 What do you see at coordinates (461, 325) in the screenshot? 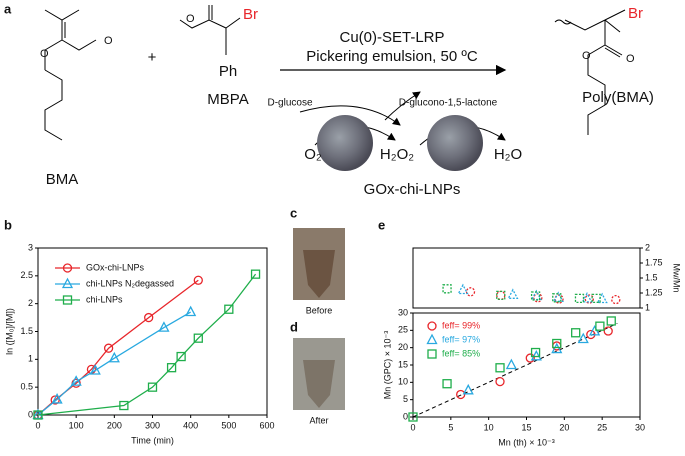
I see `legend-label: feff= 99%` at bounding box center [461, 325].